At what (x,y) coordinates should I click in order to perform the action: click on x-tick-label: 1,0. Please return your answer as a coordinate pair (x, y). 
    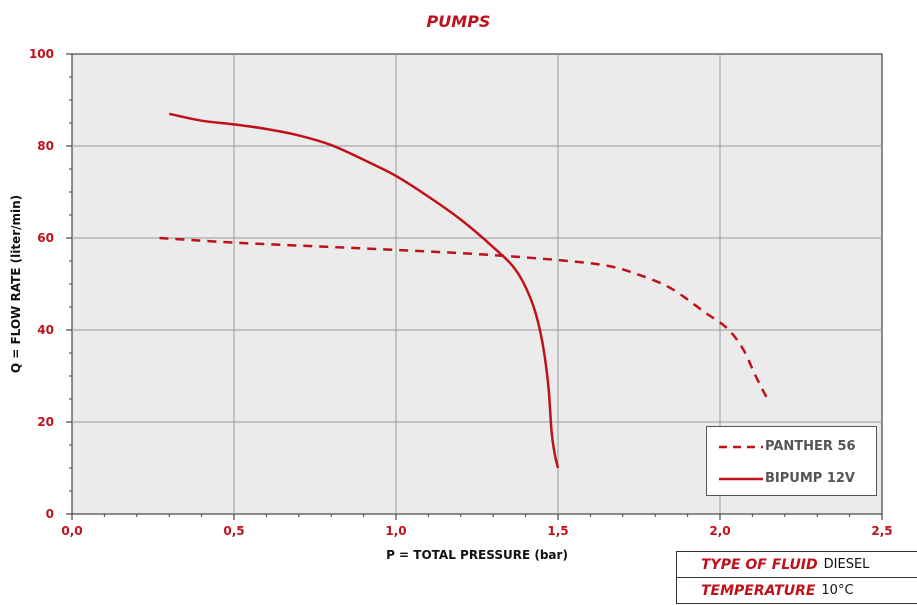
    Looking at the image, I should click on (395, 531).